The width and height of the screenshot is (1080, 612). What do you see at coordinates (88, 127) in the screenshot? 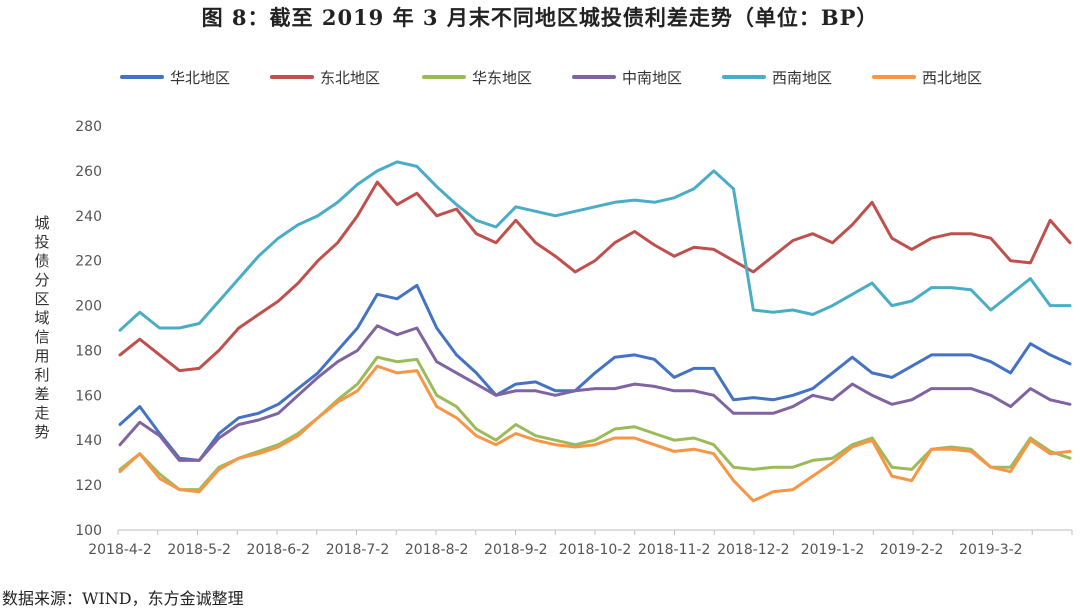
I see `y-tick-label: 280` at bounding box center [88, 127].